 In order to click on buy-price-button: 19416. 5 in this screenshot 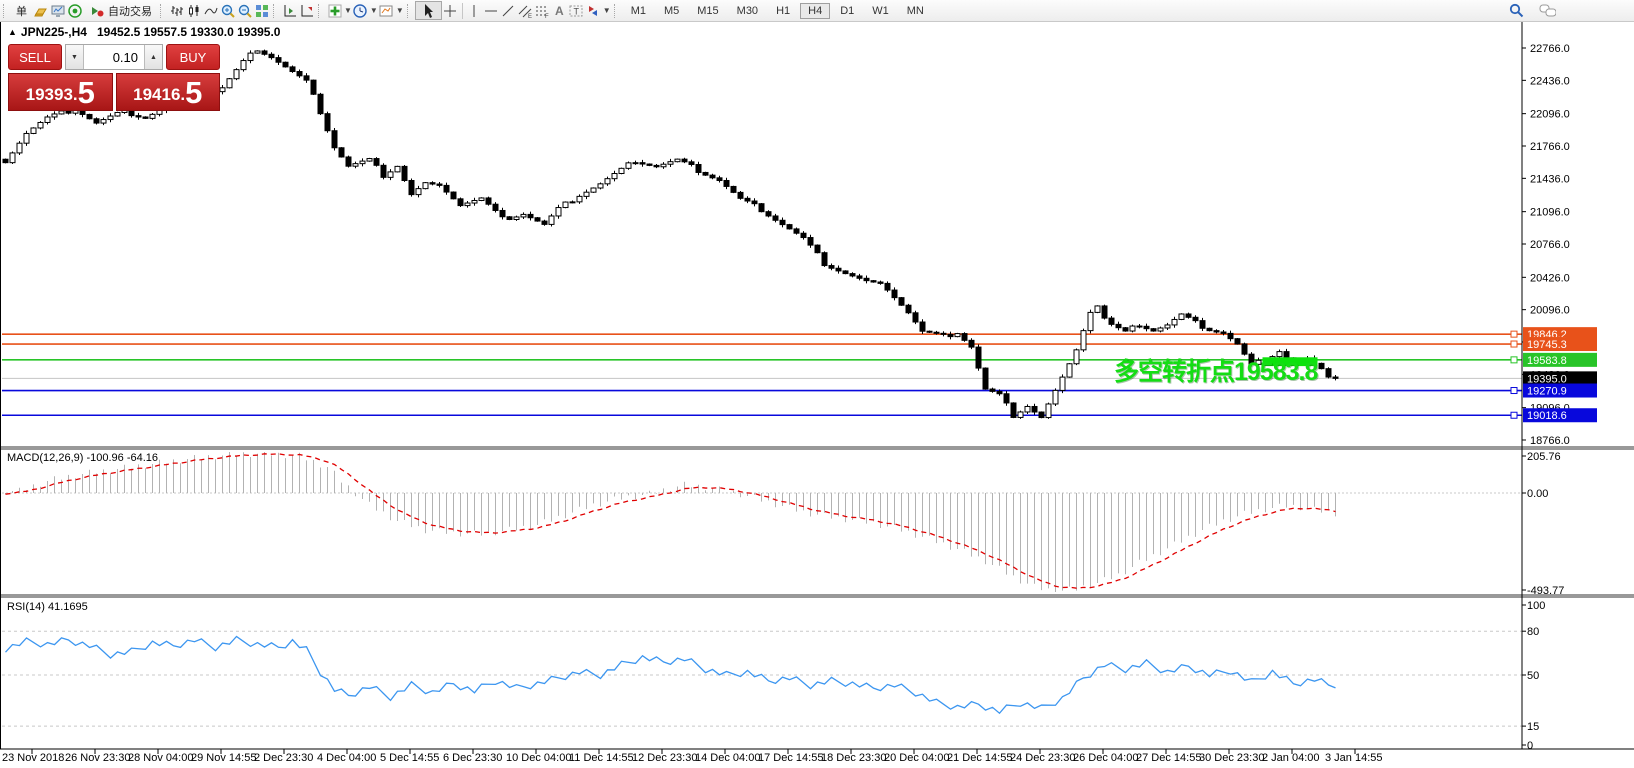, I will do `click(167, 92)`.